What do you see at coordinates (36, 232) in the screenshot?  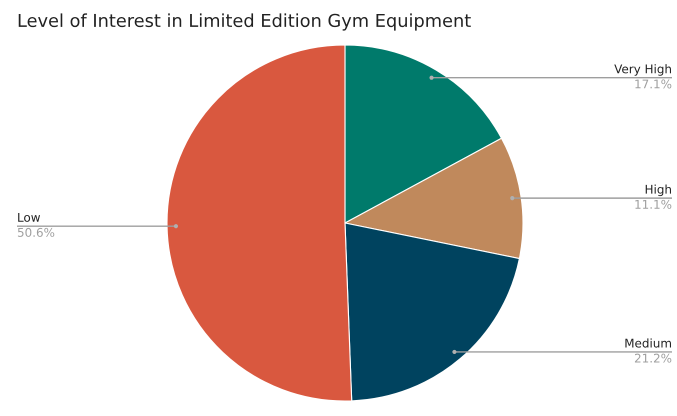 I see `data-label: 50.6%` at bounding box center [36, 232].